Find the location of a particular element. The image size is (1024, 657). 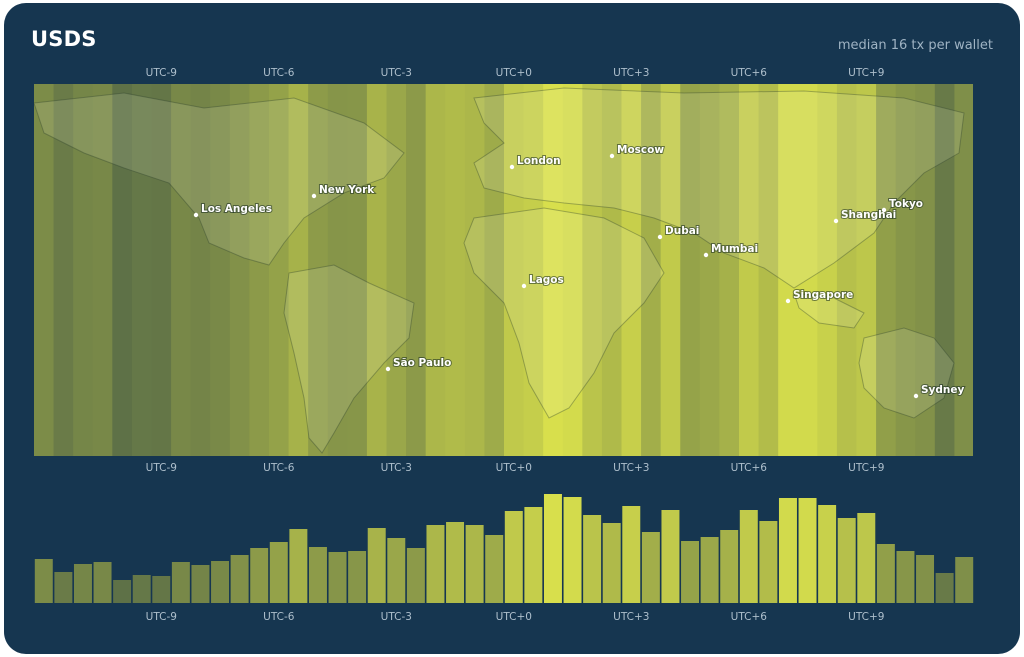

top-axis-ticks: UTC-9 UTC-6 UTC-3 UTC+0 UTC+3 UTC+6 UTC+9 is located at coordinates (515, 73).